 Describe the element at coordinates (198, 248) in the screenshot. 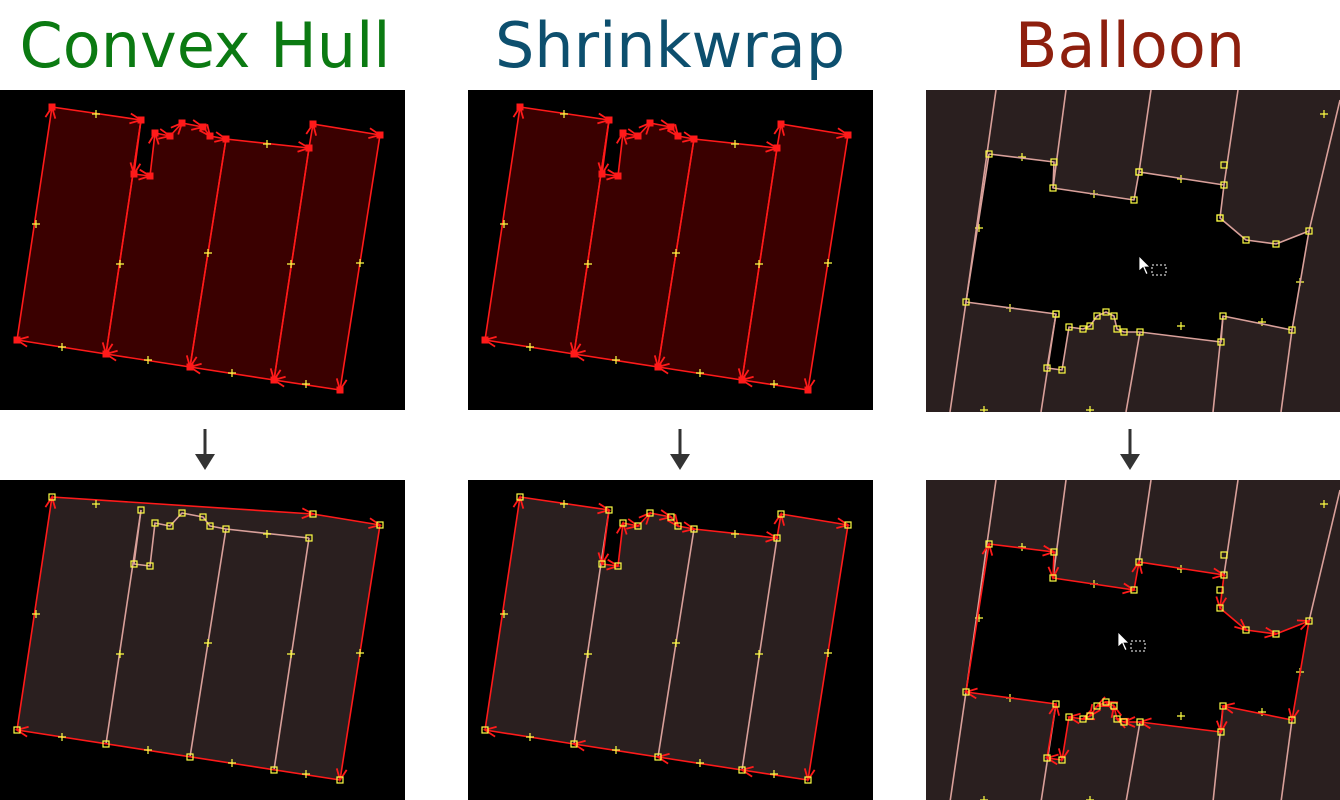

I see `selected-region` at that location.